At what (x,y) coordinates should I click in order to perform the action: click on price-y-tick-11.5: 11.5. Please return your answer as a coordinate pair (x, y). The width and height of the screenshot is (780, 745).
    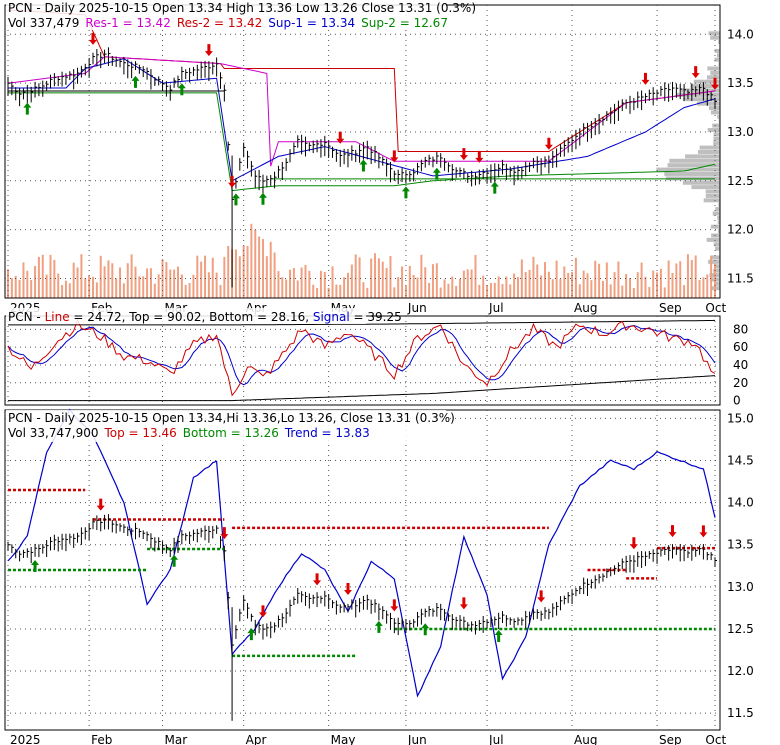
    Looking at the image, I should click on (740, 278).